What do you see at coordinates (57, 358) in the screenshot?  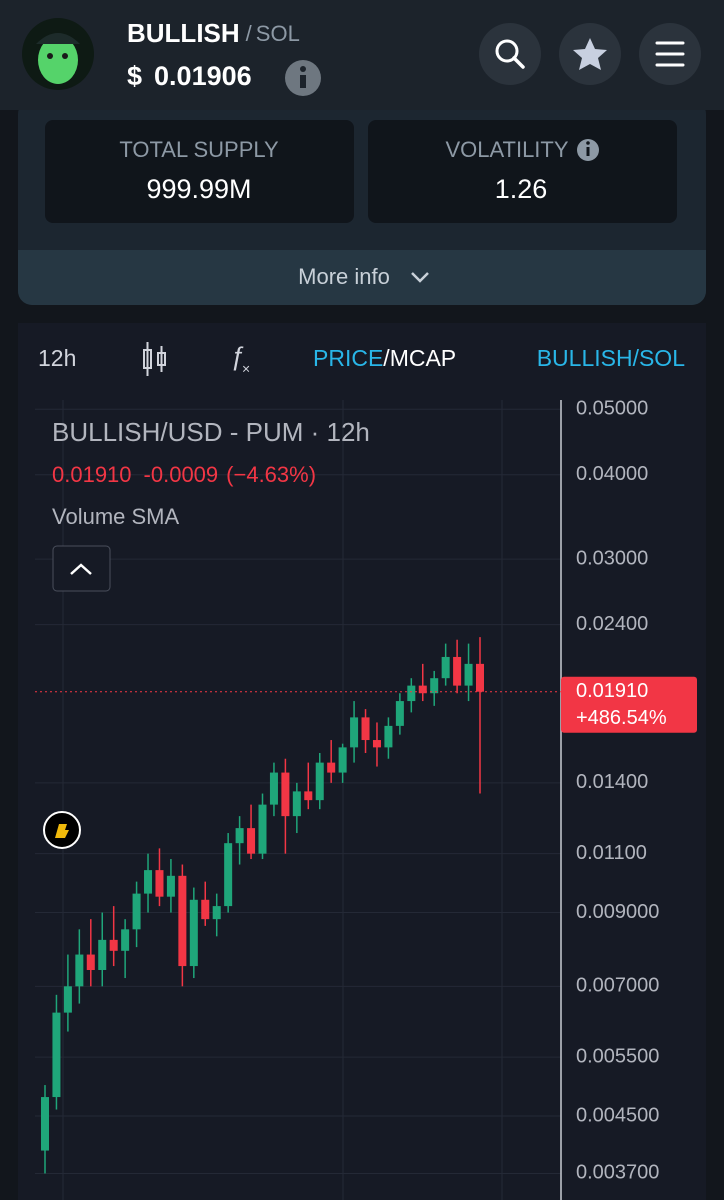 I see `interval: 12h` at bounding box center [57, 358].